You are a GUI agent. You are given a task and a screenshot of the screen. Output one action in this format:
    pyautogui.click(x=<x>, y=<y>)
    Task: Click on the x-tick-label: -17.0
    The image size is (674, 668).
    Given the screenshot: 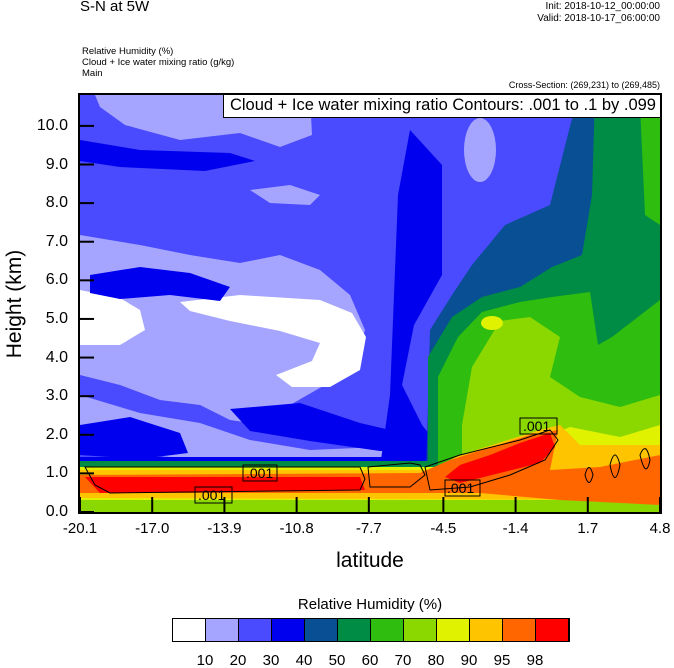 What is the action you would take?
    pyautogui.click(x=152, y=528)
    